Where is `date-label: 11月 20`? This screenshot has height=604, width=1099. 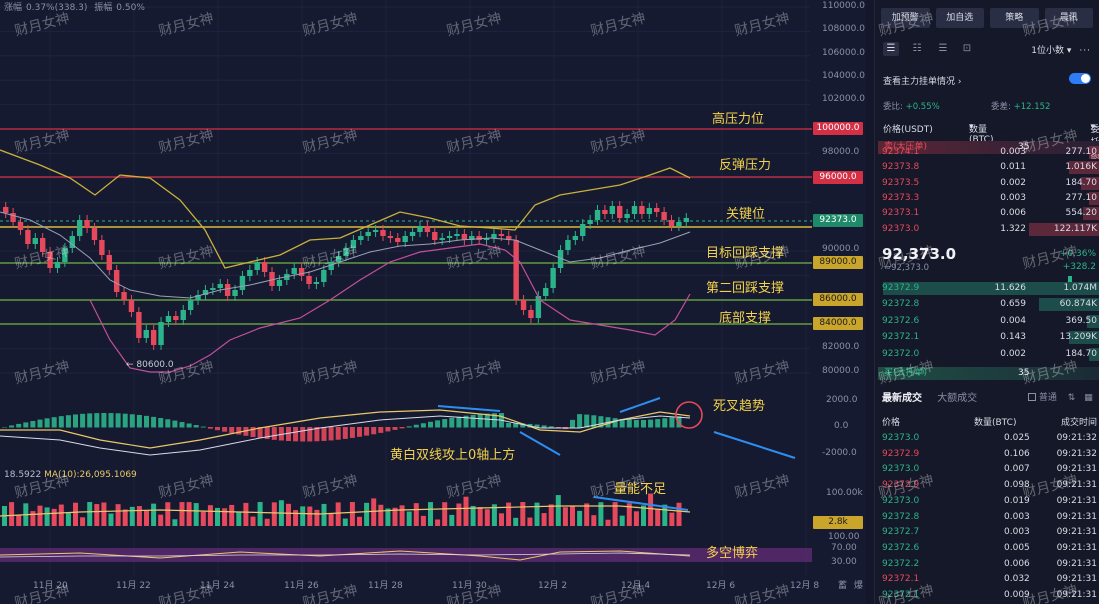
date-label: 11月 20 is located at coordinates (50, 586).